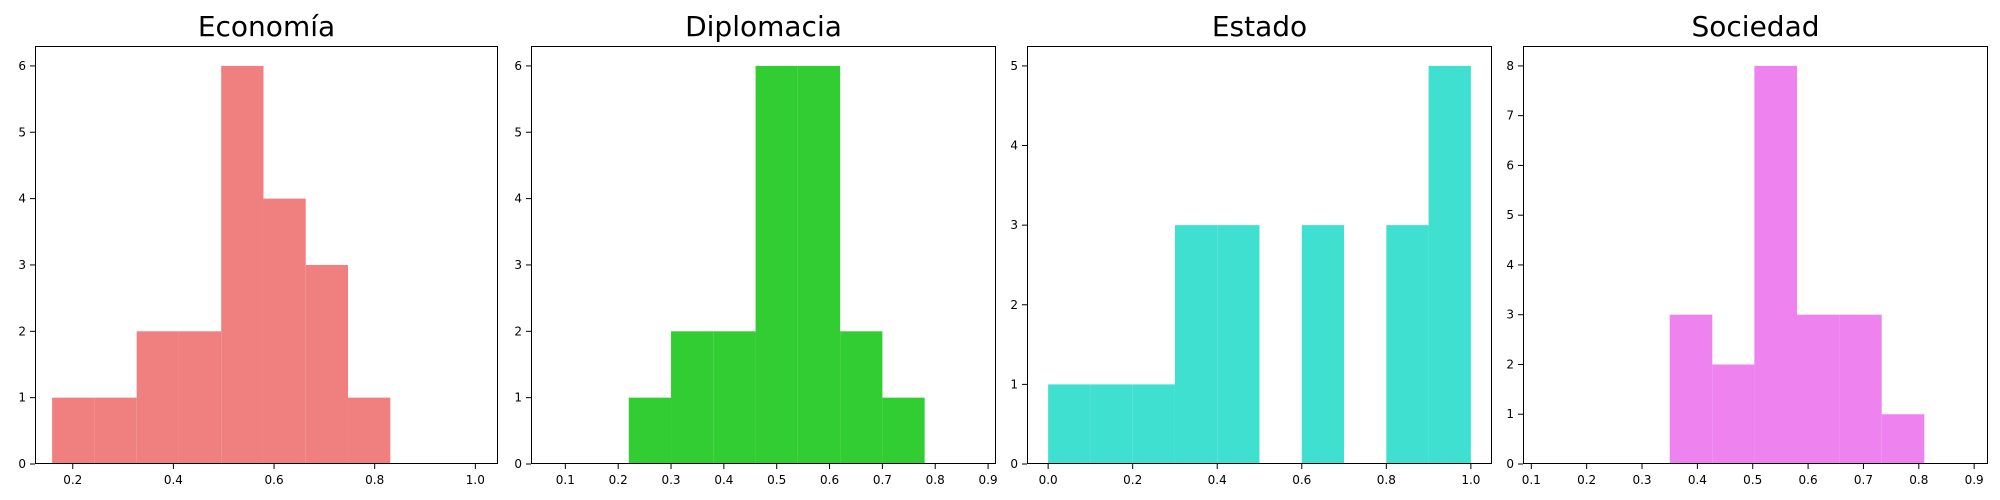 This screenshot has width=2000, height=500. Describe the element at coordinates (1048, 480) in the screenshot. I see `x-tick-label: 0.0` at that location.